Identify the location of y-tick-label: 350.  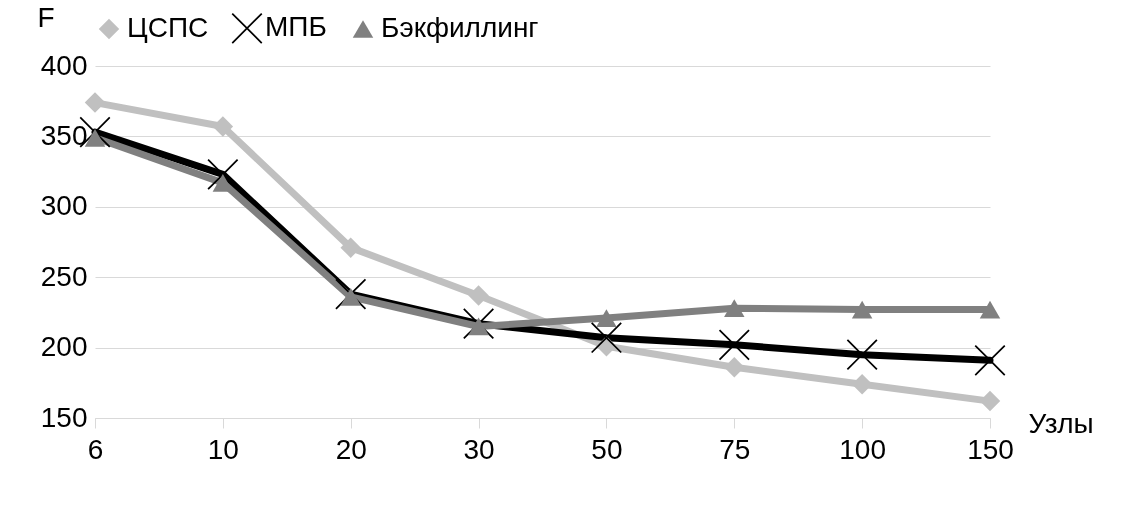
(64, 135).